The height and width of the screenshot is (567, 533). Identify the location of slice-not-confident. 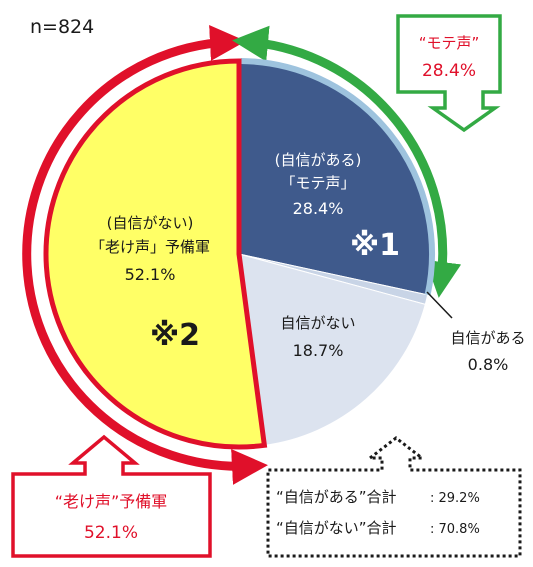
(332, 349).